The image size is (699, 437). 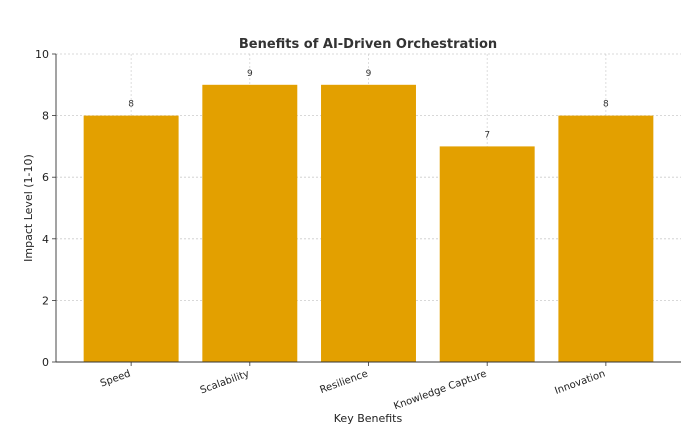 I want to click on x-tick-label: Knowledge Capture, so click(x=440, y=390).